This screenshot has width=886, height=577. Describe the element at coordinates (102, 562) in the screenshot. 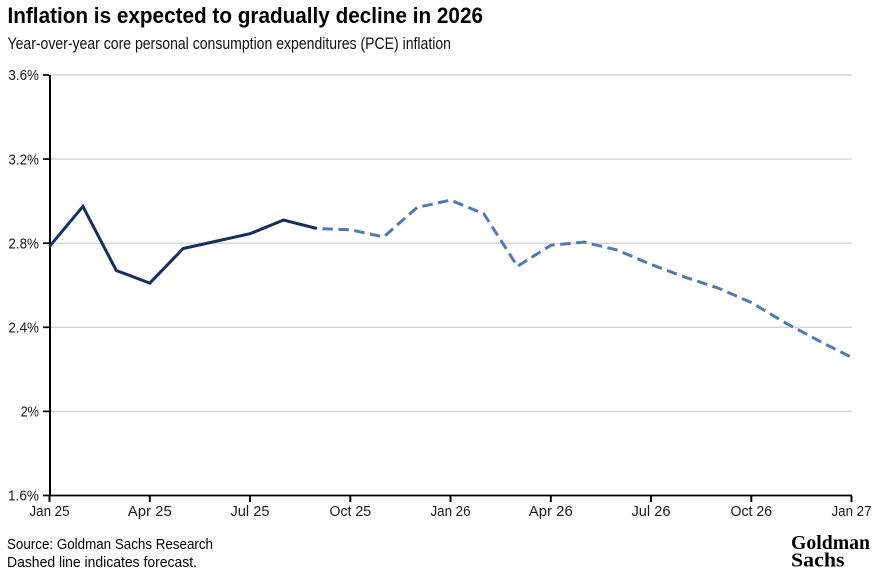

I see `svg-text:Dashed line indicates forecast: Dashed line indicates forecast.` at that location.